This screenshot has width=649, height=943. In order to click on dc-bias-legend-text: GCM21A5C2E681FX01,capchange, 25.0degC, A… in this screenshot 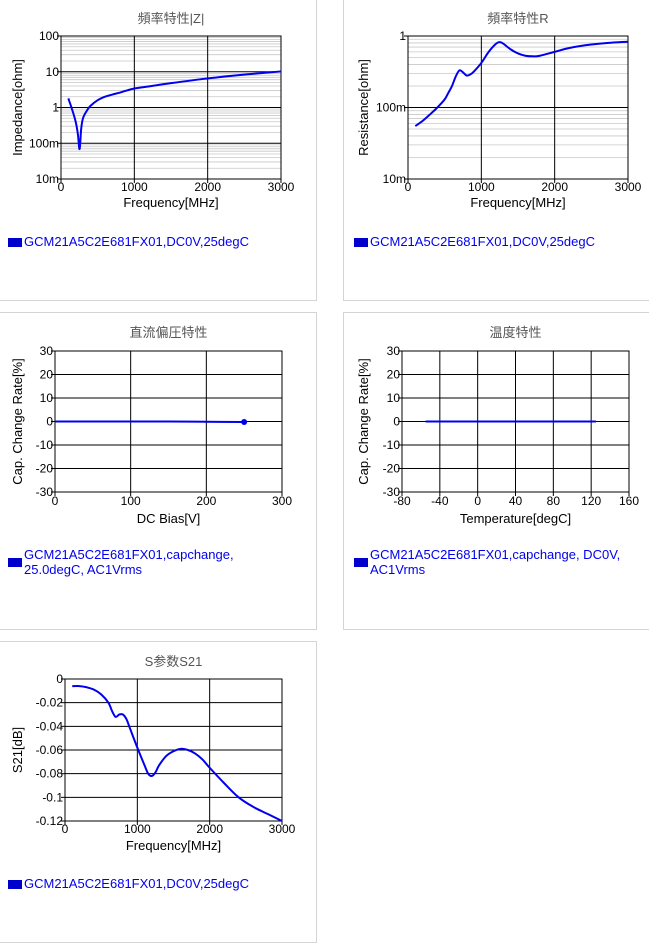, I will do `click(146, 562)`.